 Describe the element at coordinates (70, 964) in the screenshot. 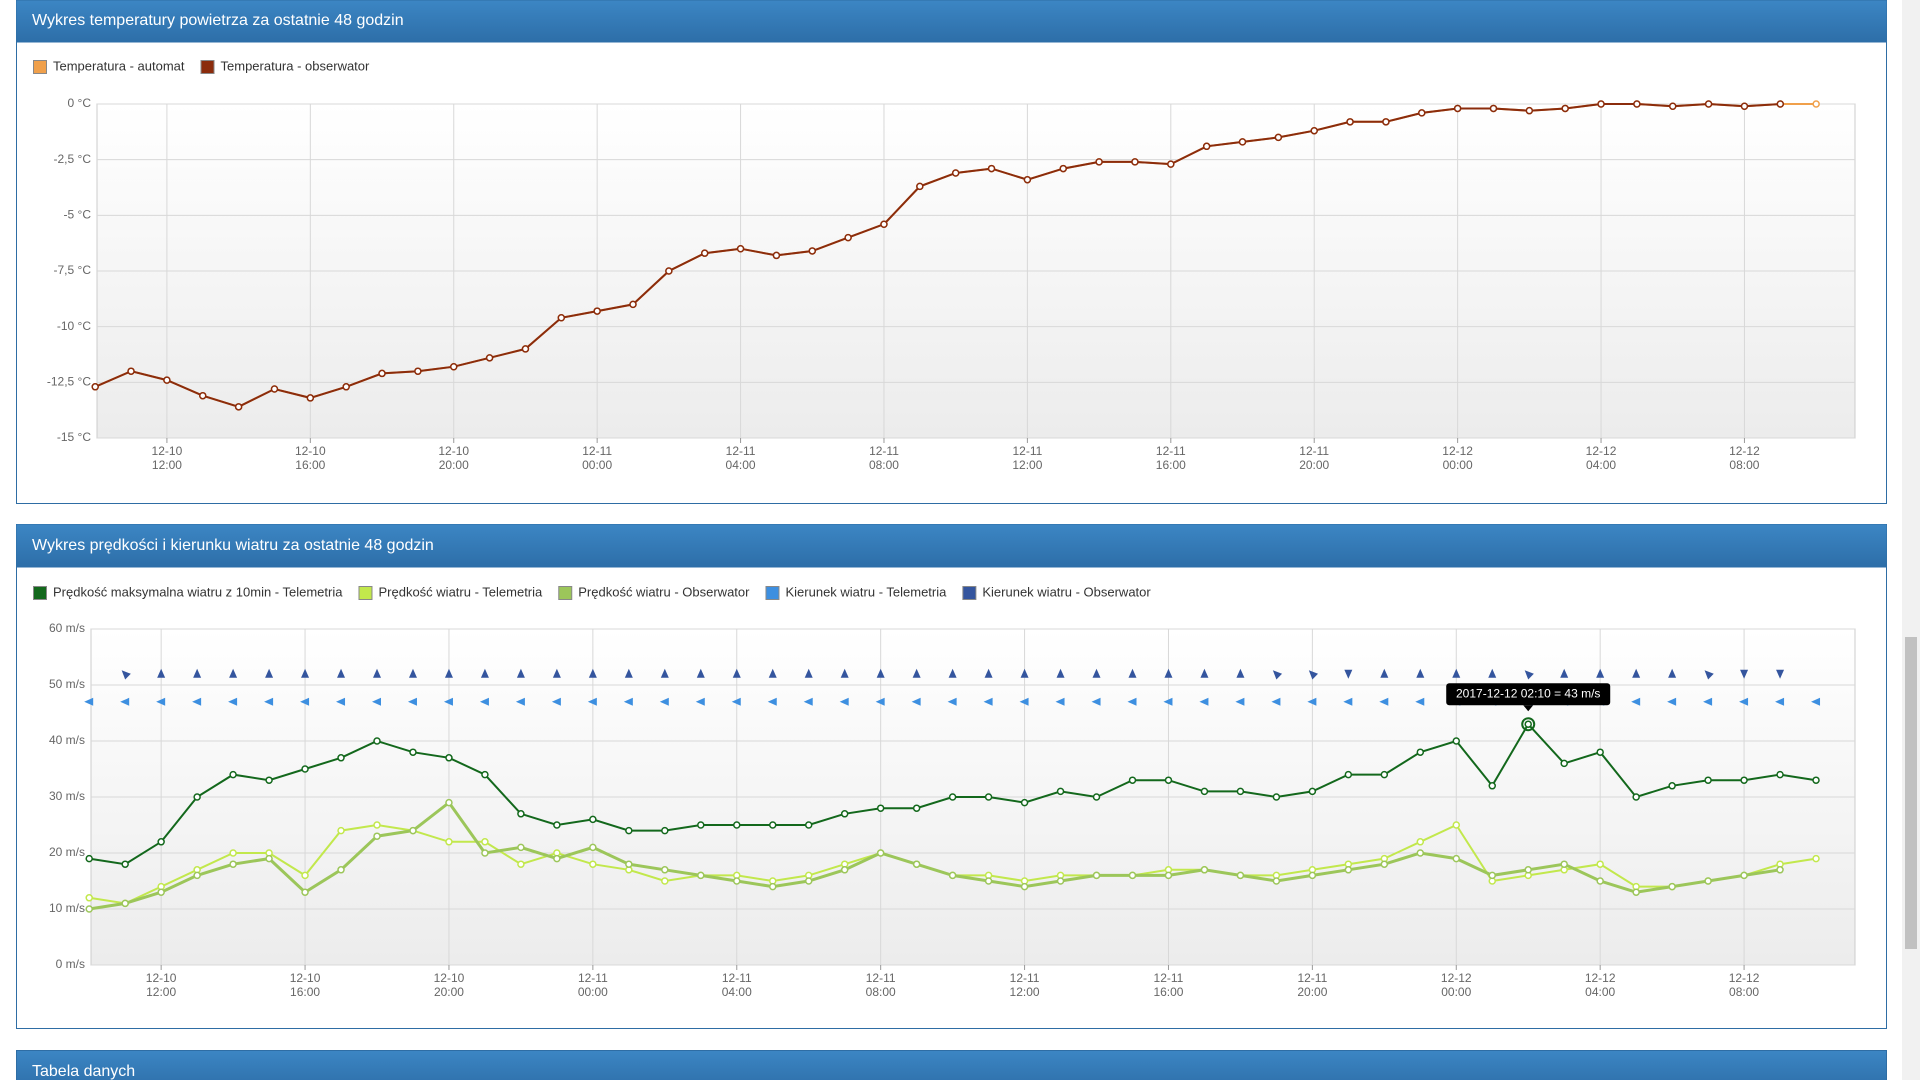

I see `y-tick-label: 0 m/s` at that location.